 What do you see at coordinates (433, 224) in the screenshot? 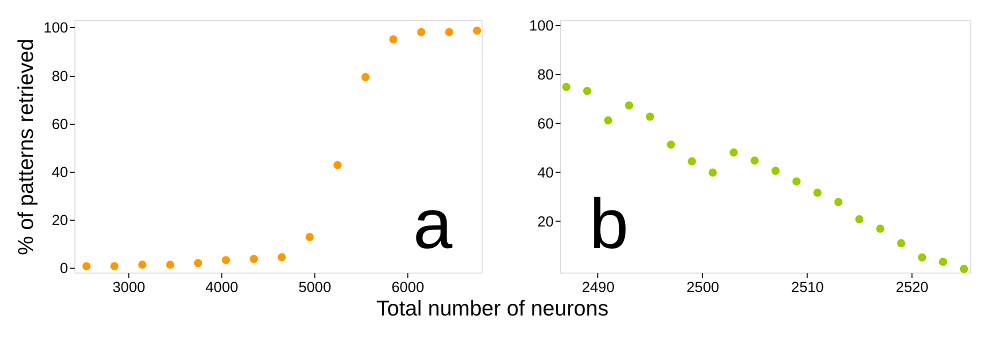
I see `annotation: a` at bounding box center [433, 224].